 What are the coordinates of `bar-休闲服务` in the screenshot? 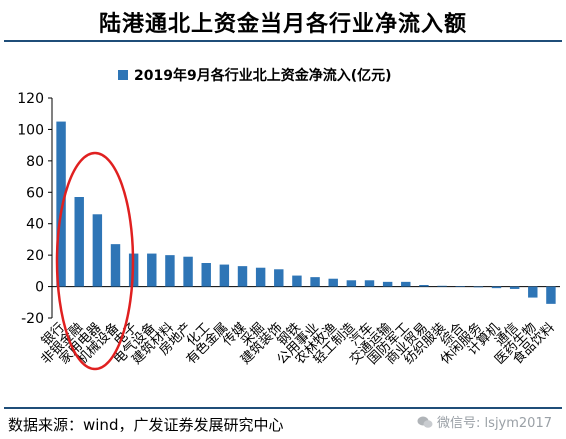 It's located at (478, 287).